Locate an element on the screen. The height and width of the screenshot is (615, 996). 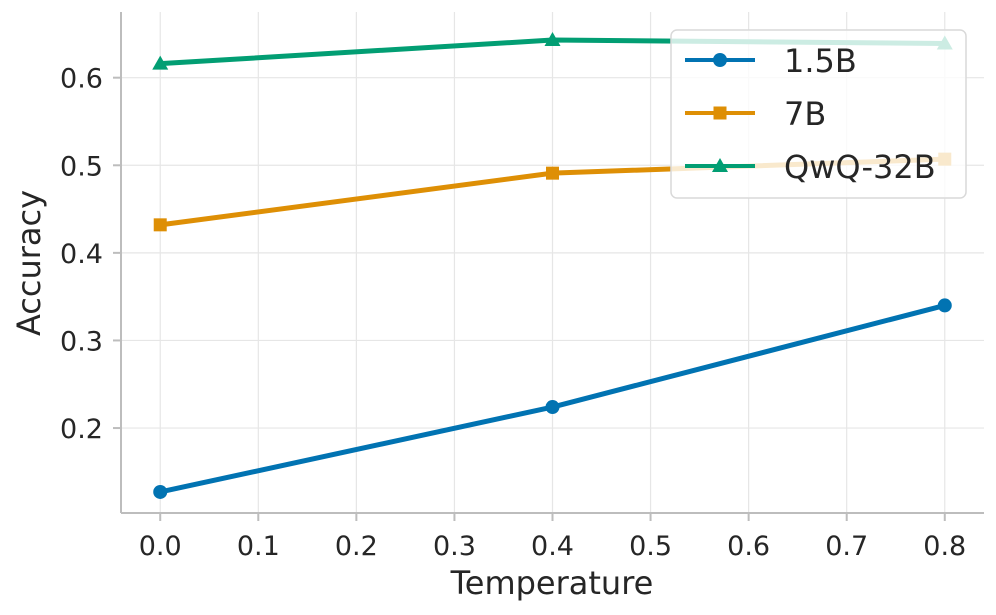
y-tick-label: 0.2 is located at coordinates (81, 429).